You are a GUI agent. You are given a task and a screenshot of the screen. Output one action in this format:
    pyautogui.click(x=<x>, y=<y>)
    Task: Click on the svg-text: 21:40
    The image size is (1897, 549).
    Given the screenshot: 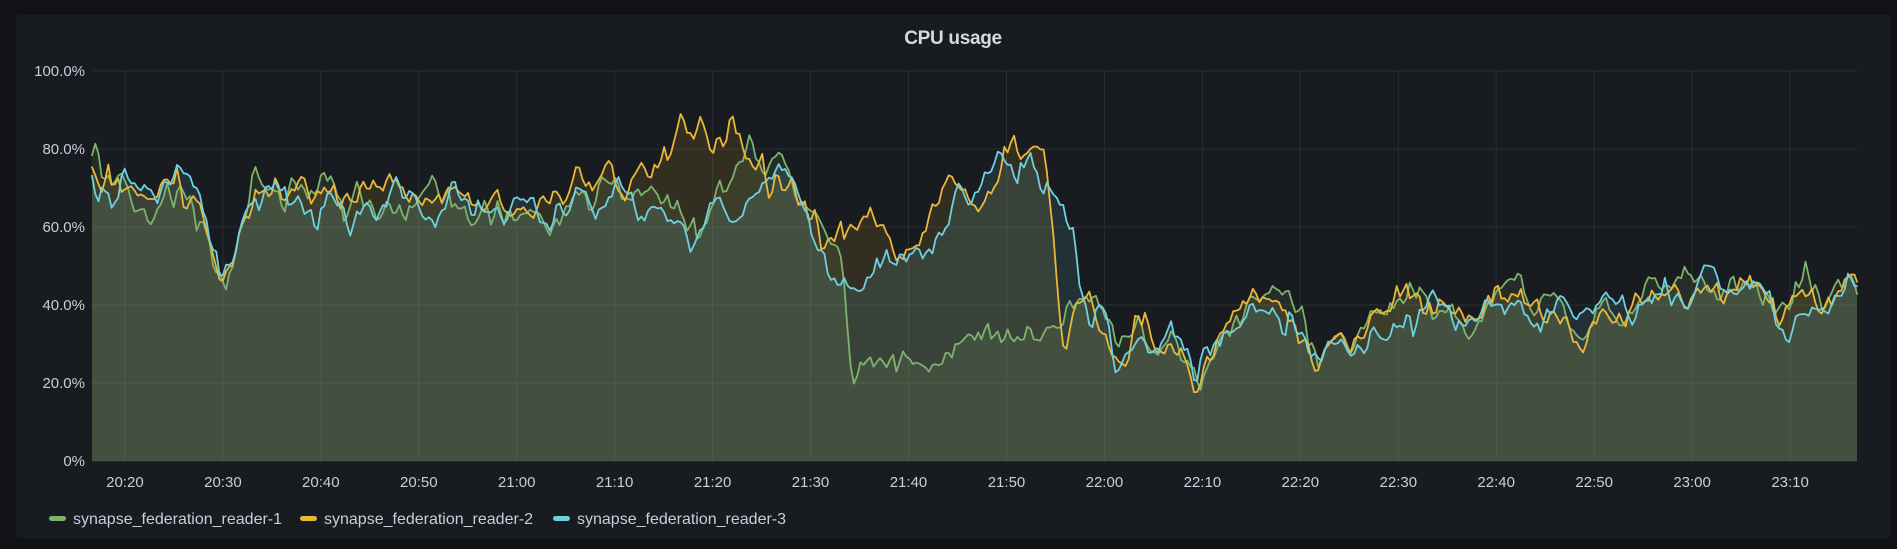 What is the action you would take?
    pyautogui.click(x=909, y=482)
    